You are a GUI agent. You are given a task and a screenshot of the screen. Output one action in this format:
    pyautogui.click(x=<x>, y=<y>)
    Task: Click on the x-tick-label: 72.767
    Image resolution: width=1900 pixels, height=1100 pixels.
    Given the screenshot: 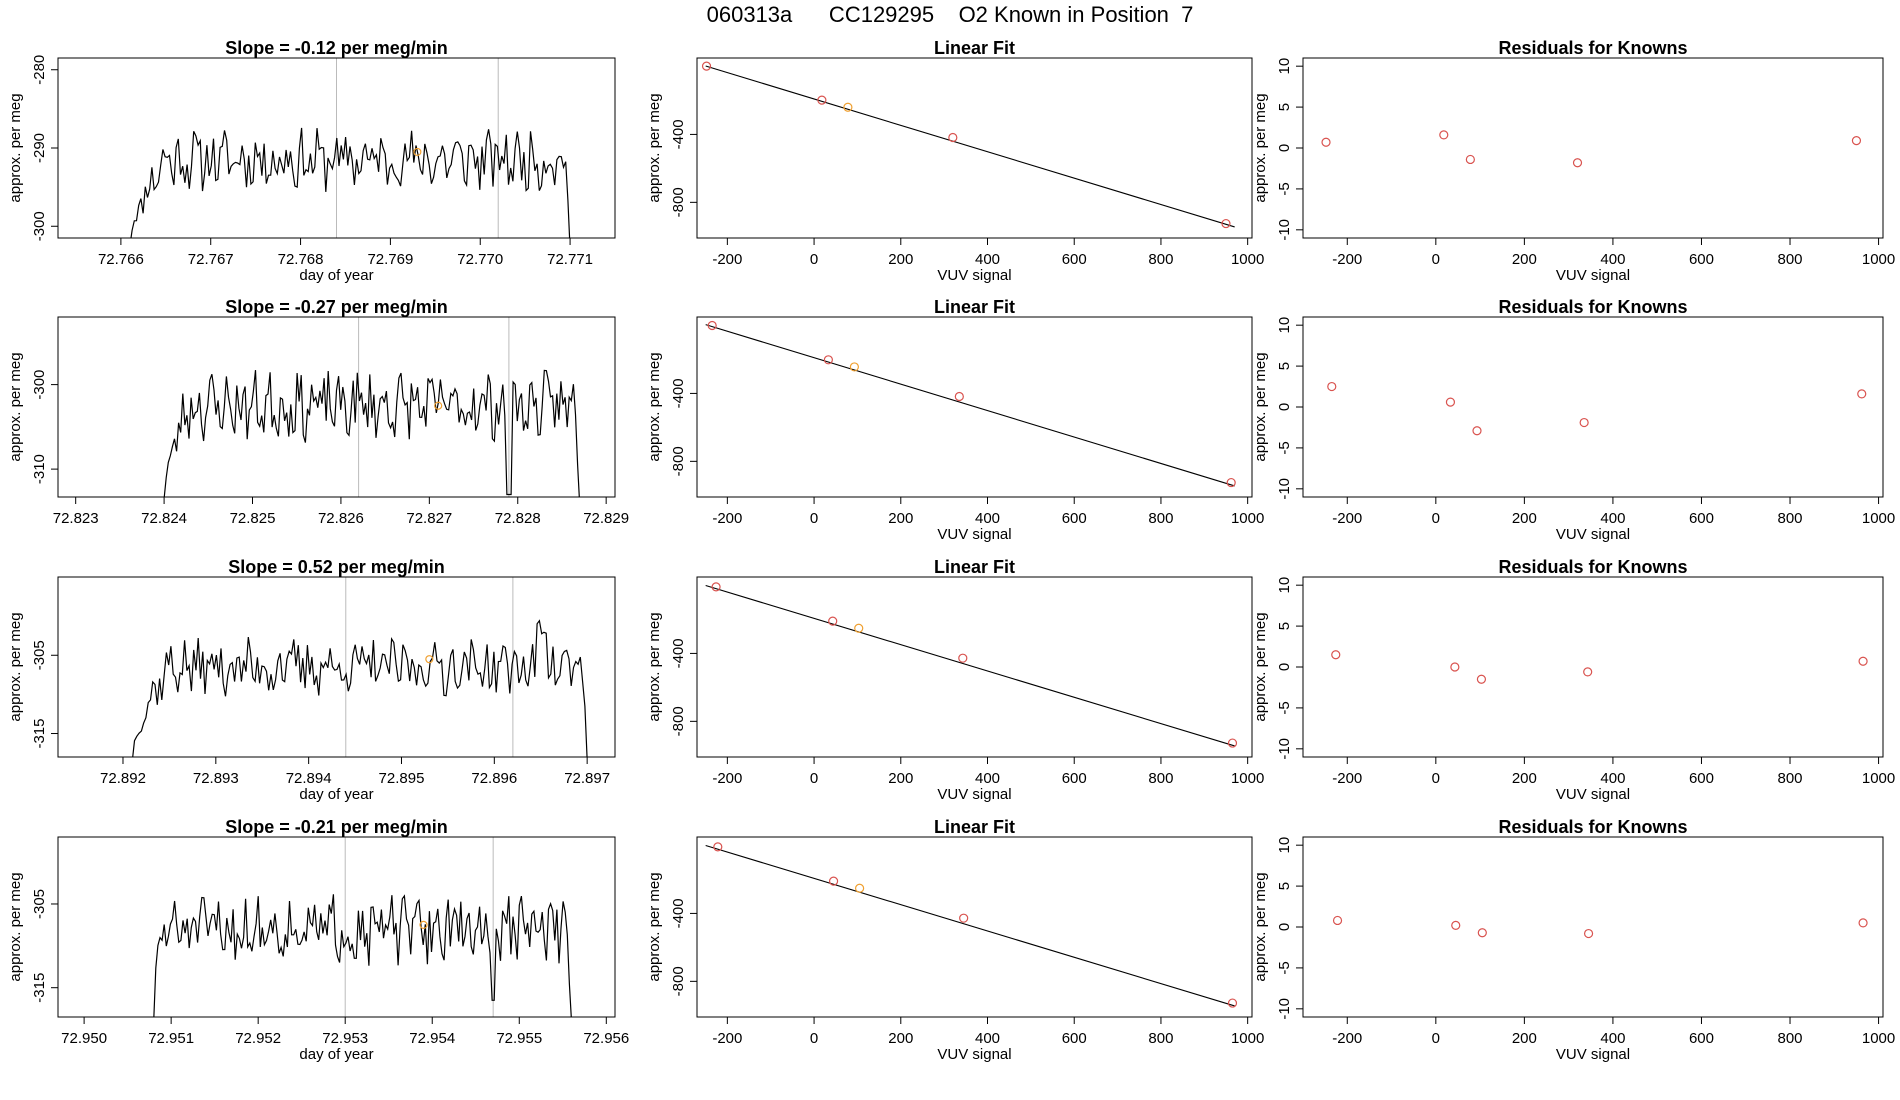 What is the action you would take?
    pyautogui.click(x=211, y=259)
    